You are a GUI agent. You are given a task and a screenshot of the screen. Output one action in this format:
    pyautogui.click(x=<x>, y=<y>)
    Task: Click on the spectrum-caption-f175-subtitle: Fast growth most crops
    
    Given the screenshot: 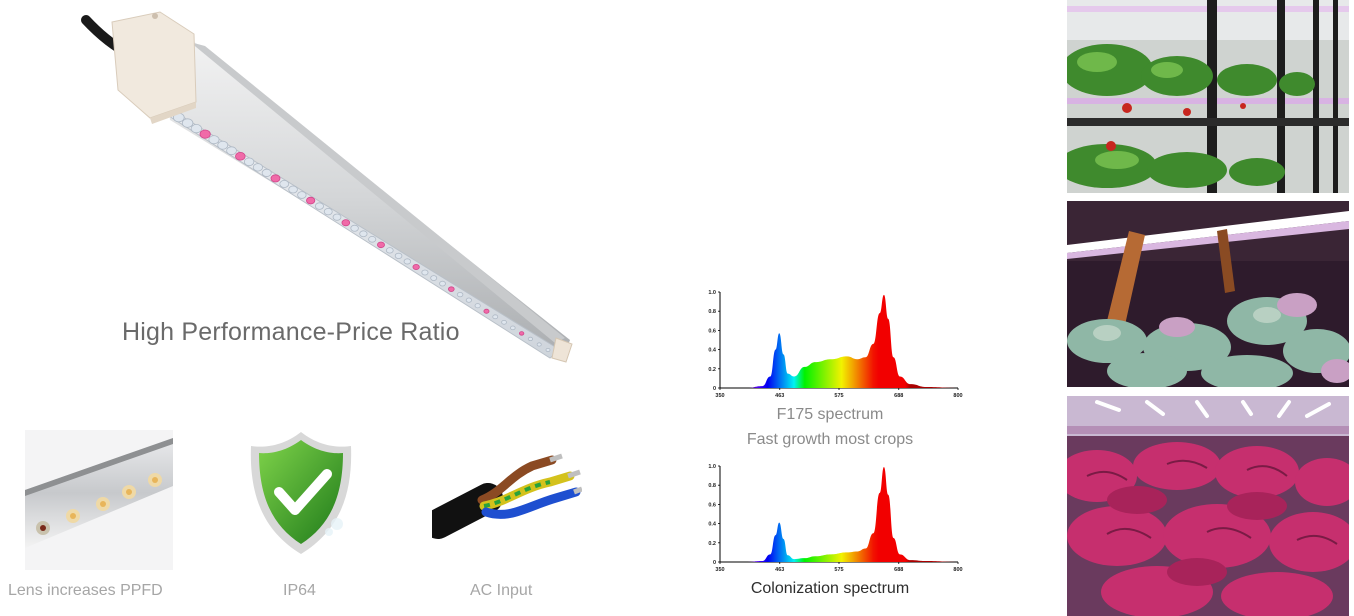 What is the action you would take?
    pyautogui.click(x=830, y=439)
    